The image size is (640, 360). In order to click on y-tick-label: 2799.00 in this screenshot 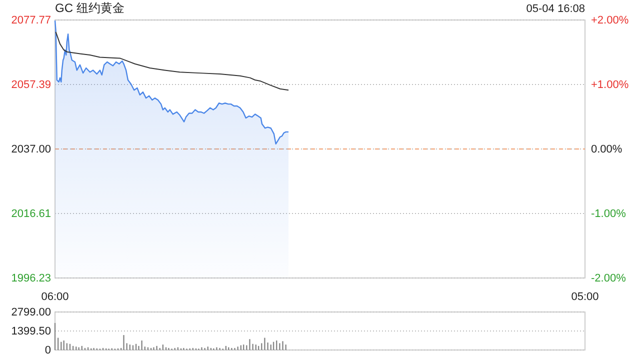, I will do `click(31, 312)`.